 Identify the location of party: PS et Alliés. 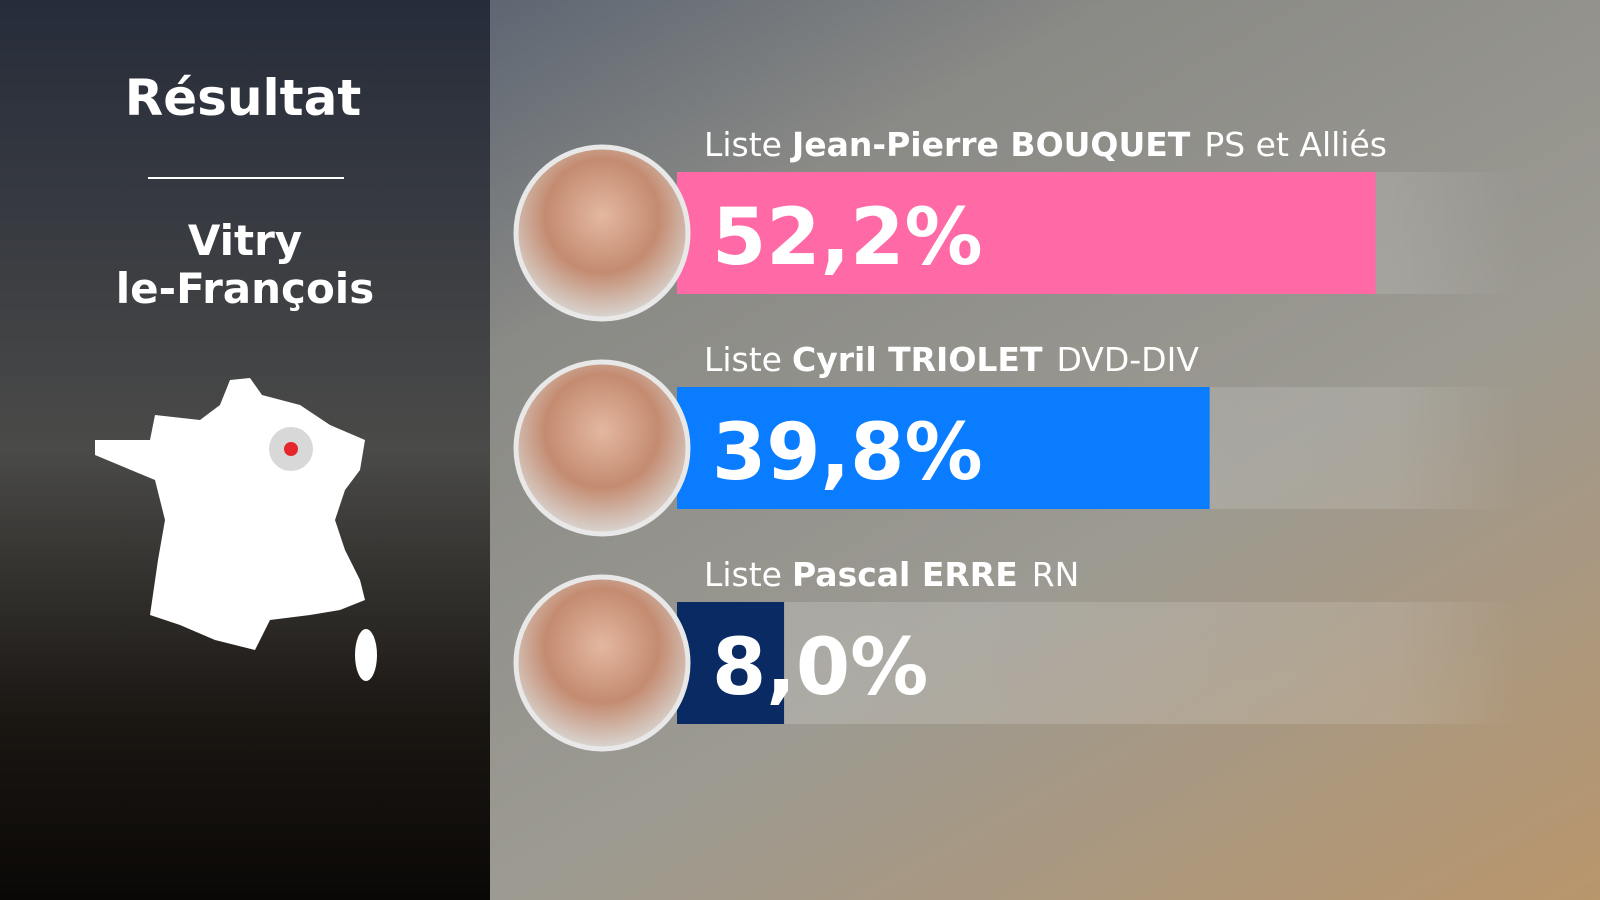
(1295, 144).